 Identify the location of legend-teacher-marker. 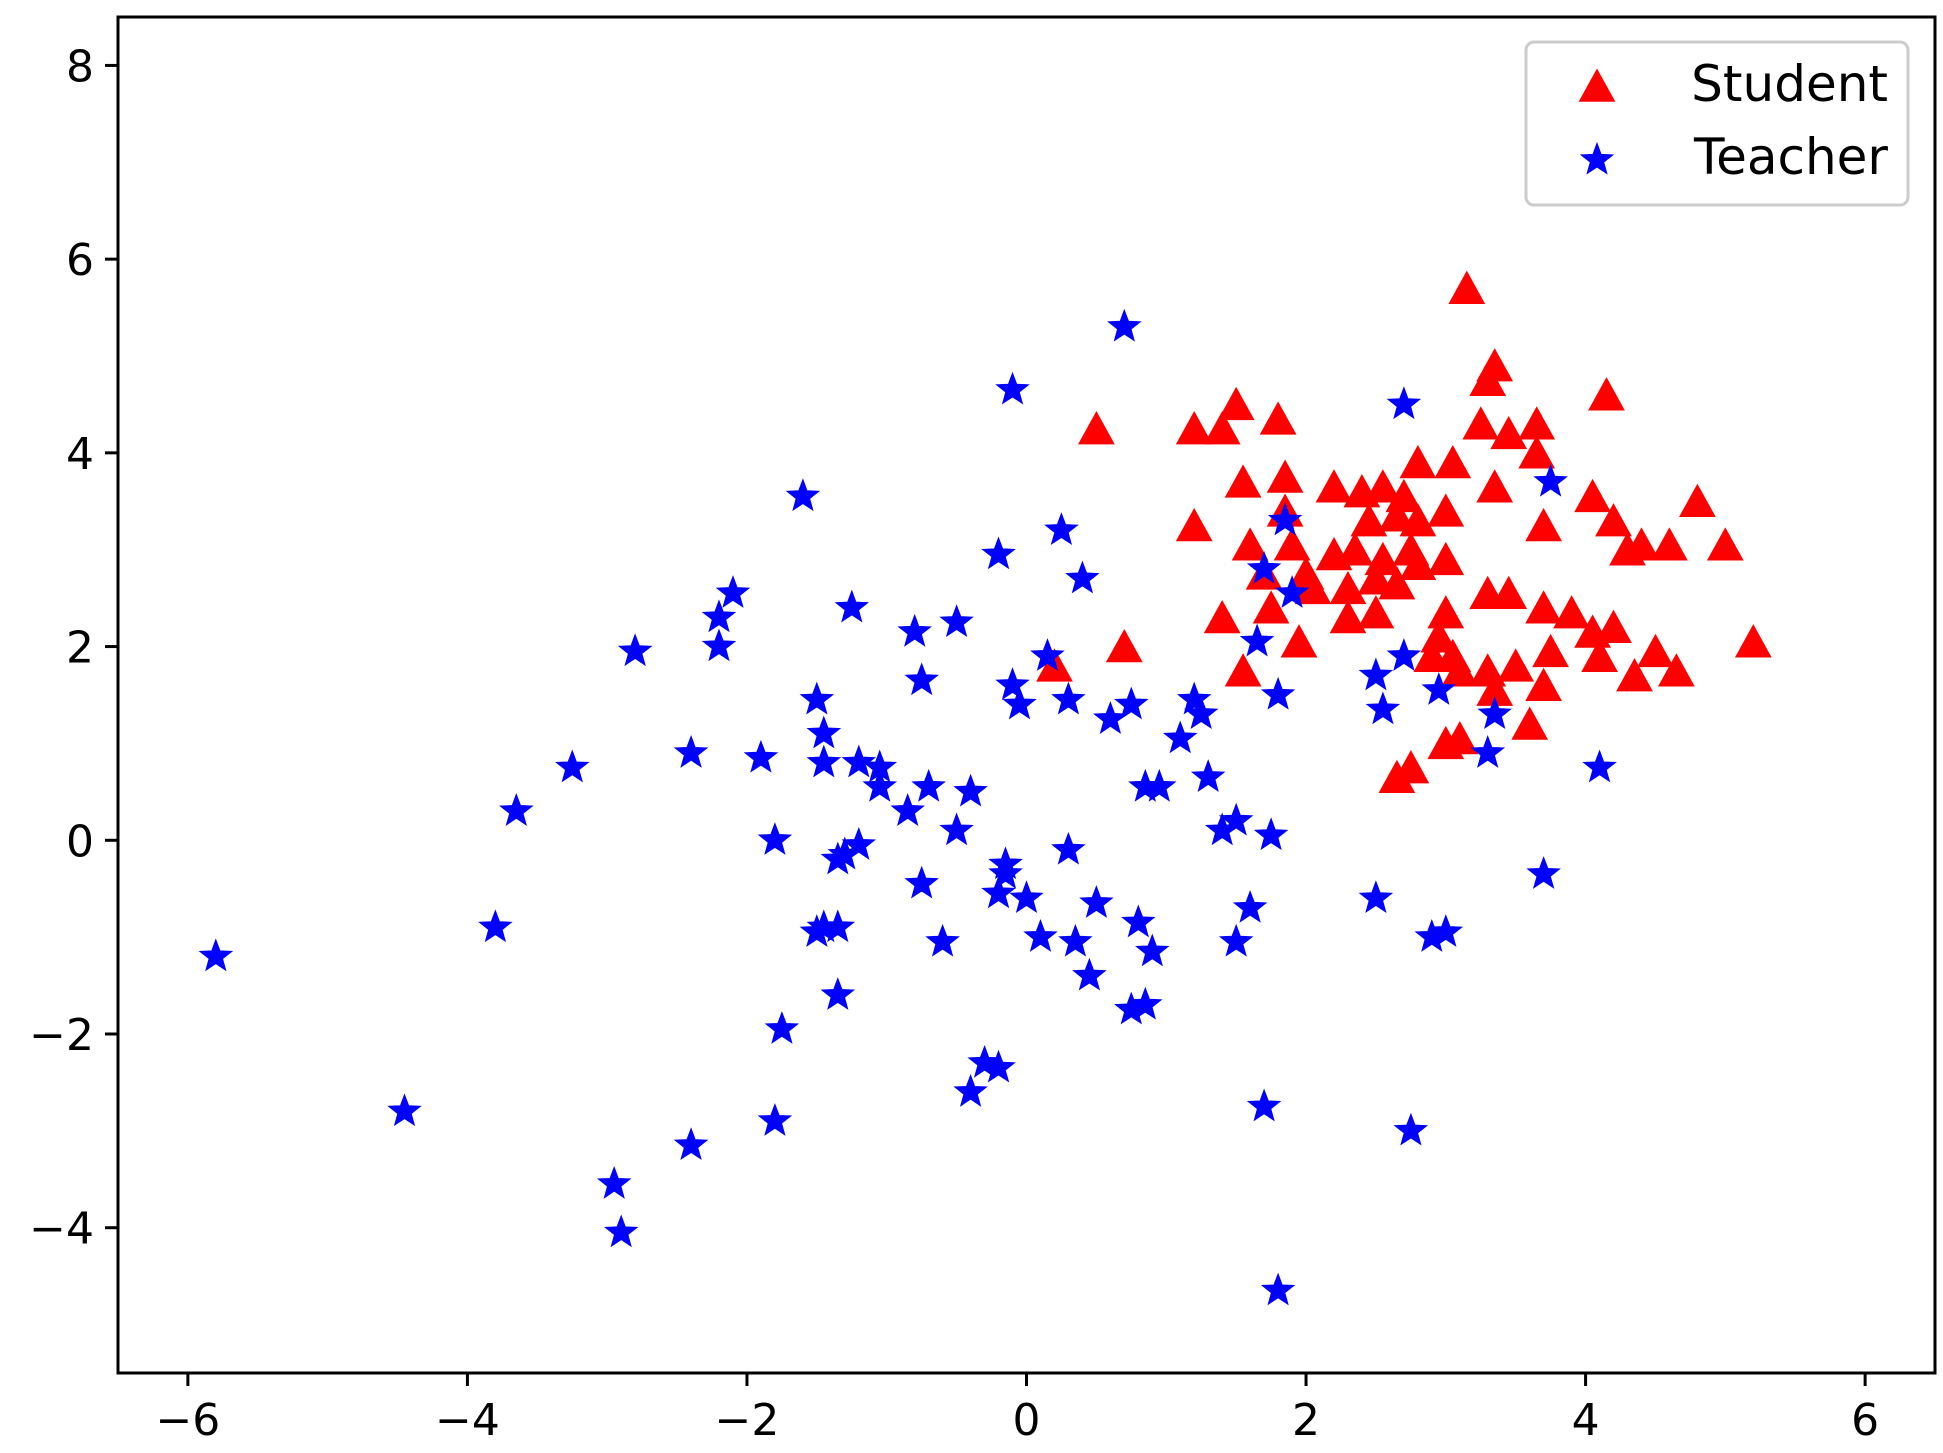
(1597, 158).